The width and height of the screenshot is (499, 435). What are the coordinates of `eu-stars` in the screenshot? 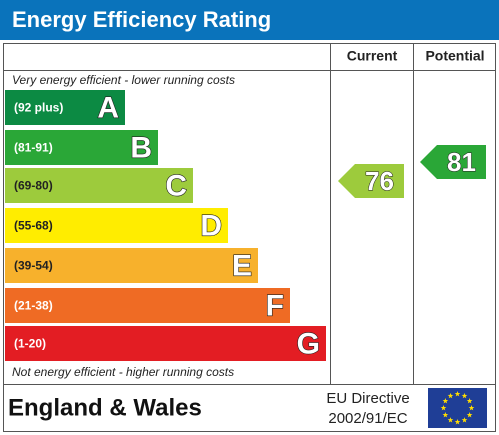 It's located at (457, 408).